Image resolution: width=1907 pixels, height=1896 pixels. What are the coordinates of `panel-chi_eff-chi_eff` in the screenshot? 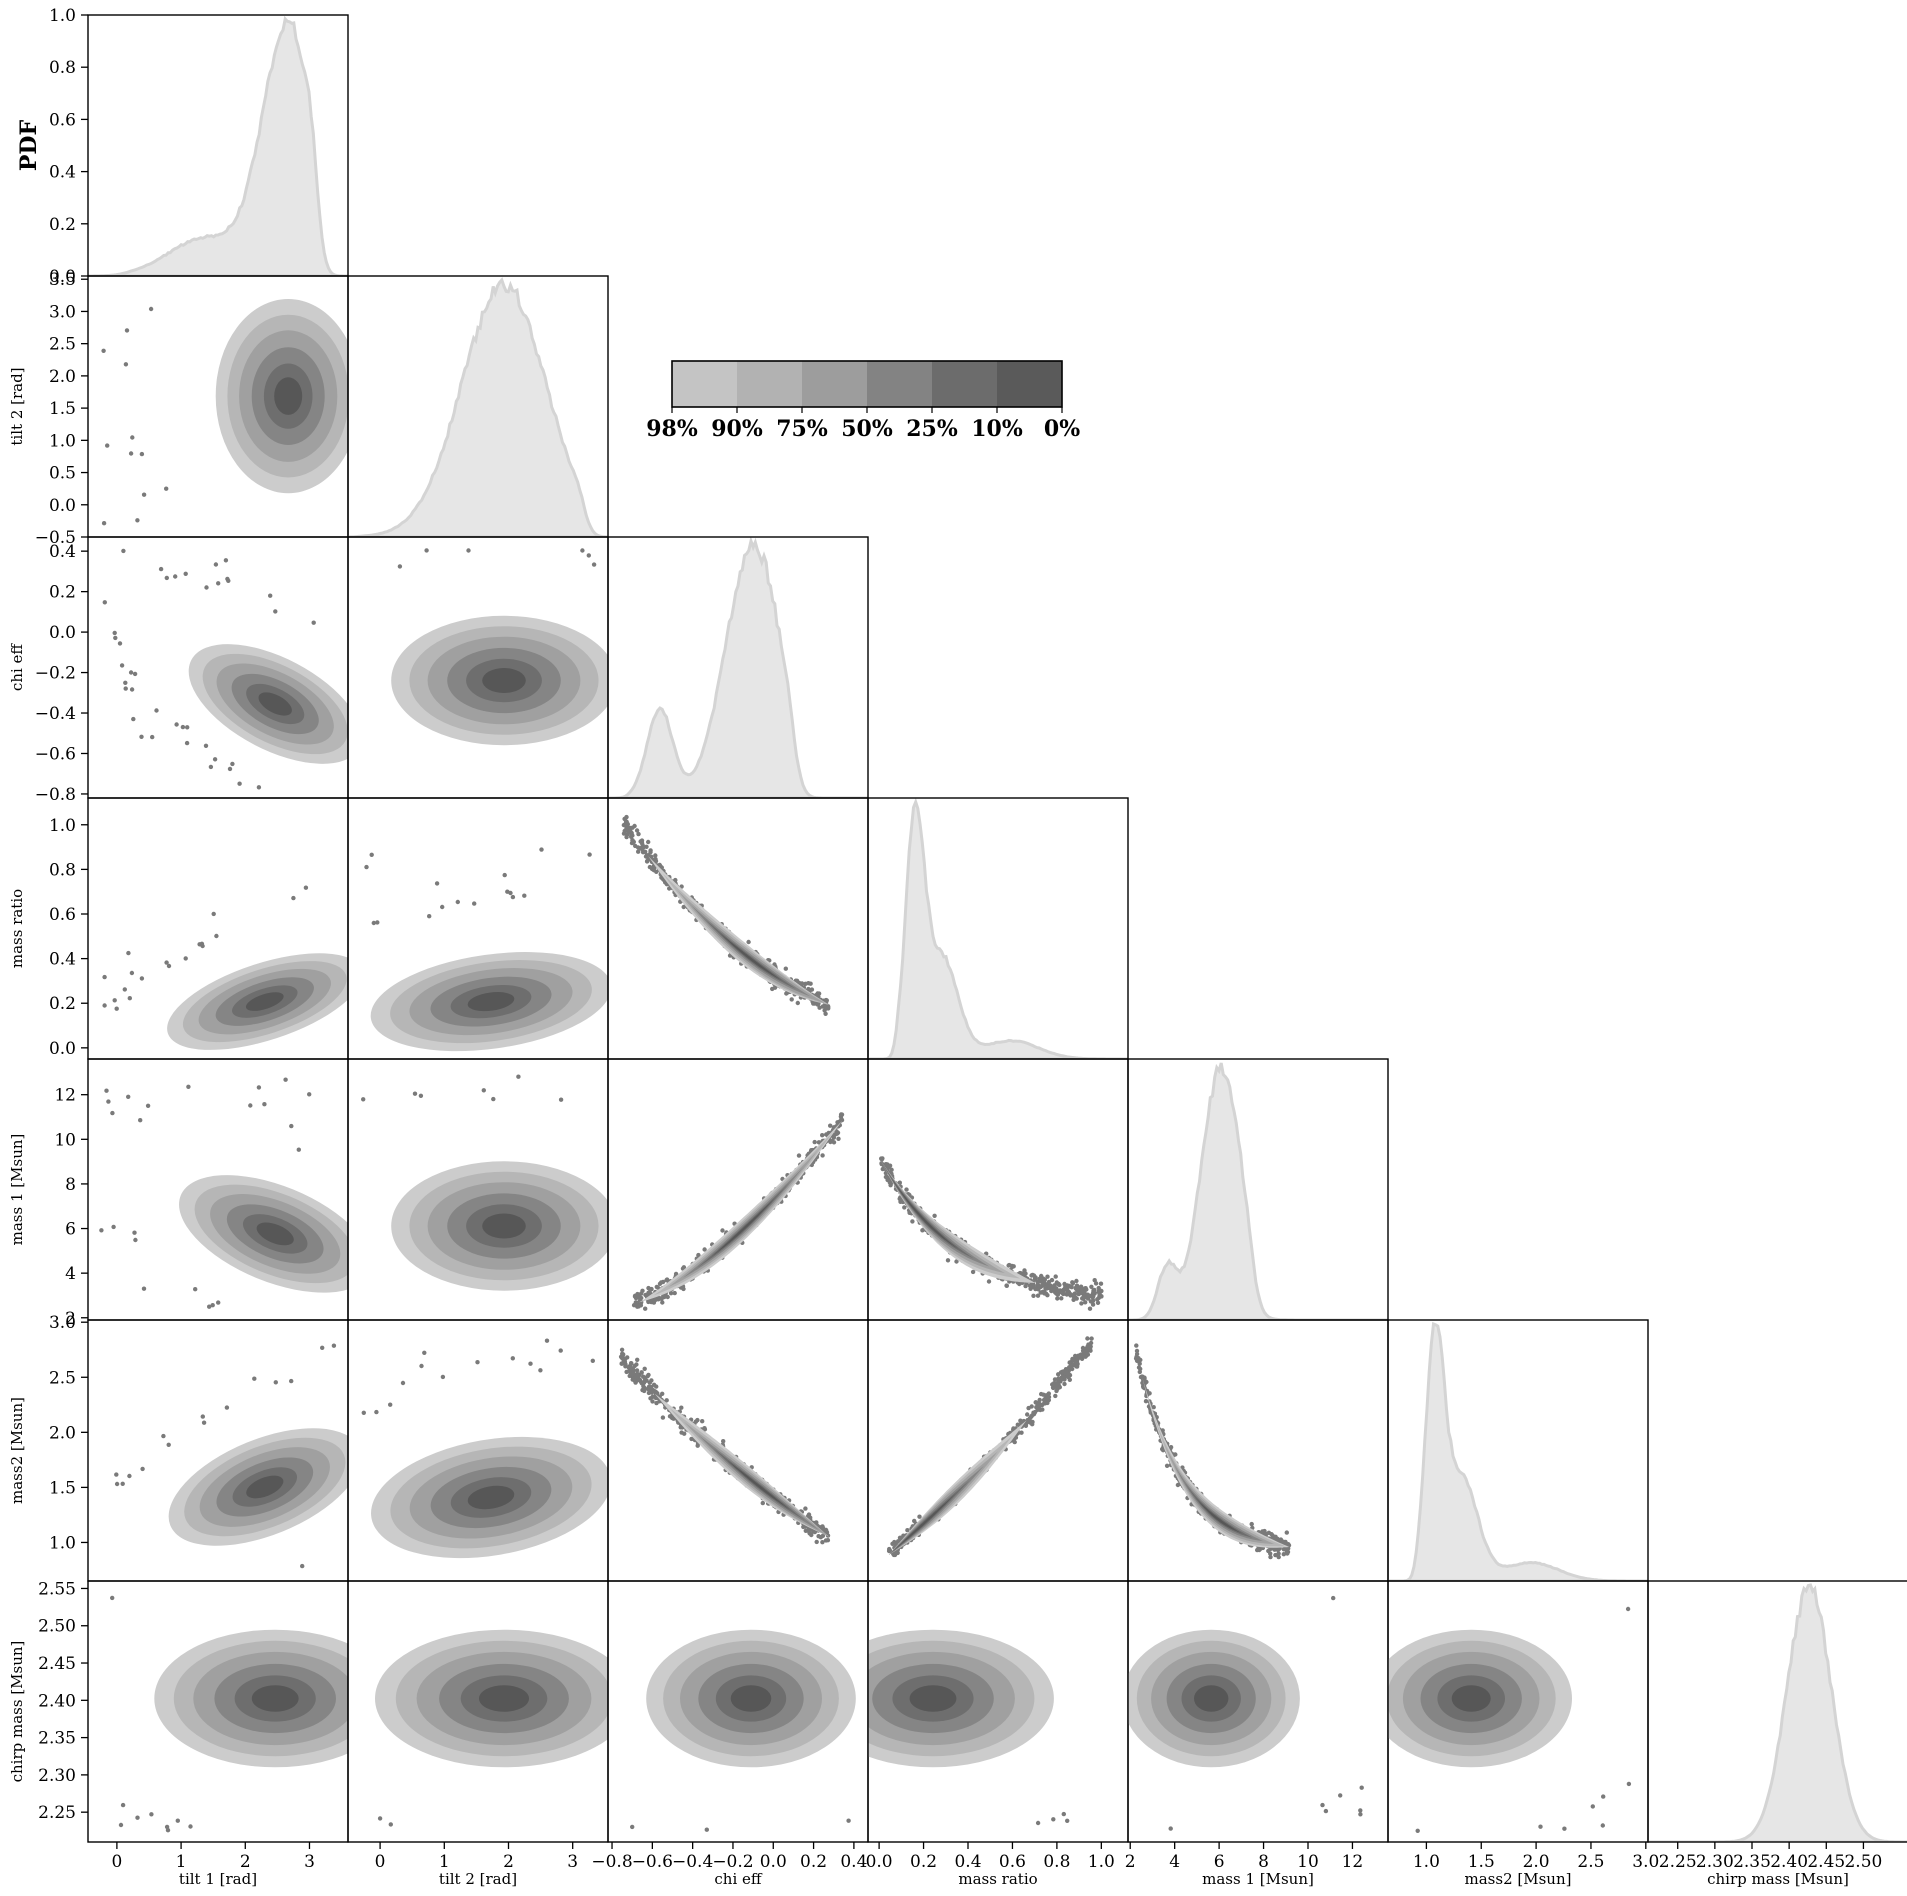 It's located at (738, 667).